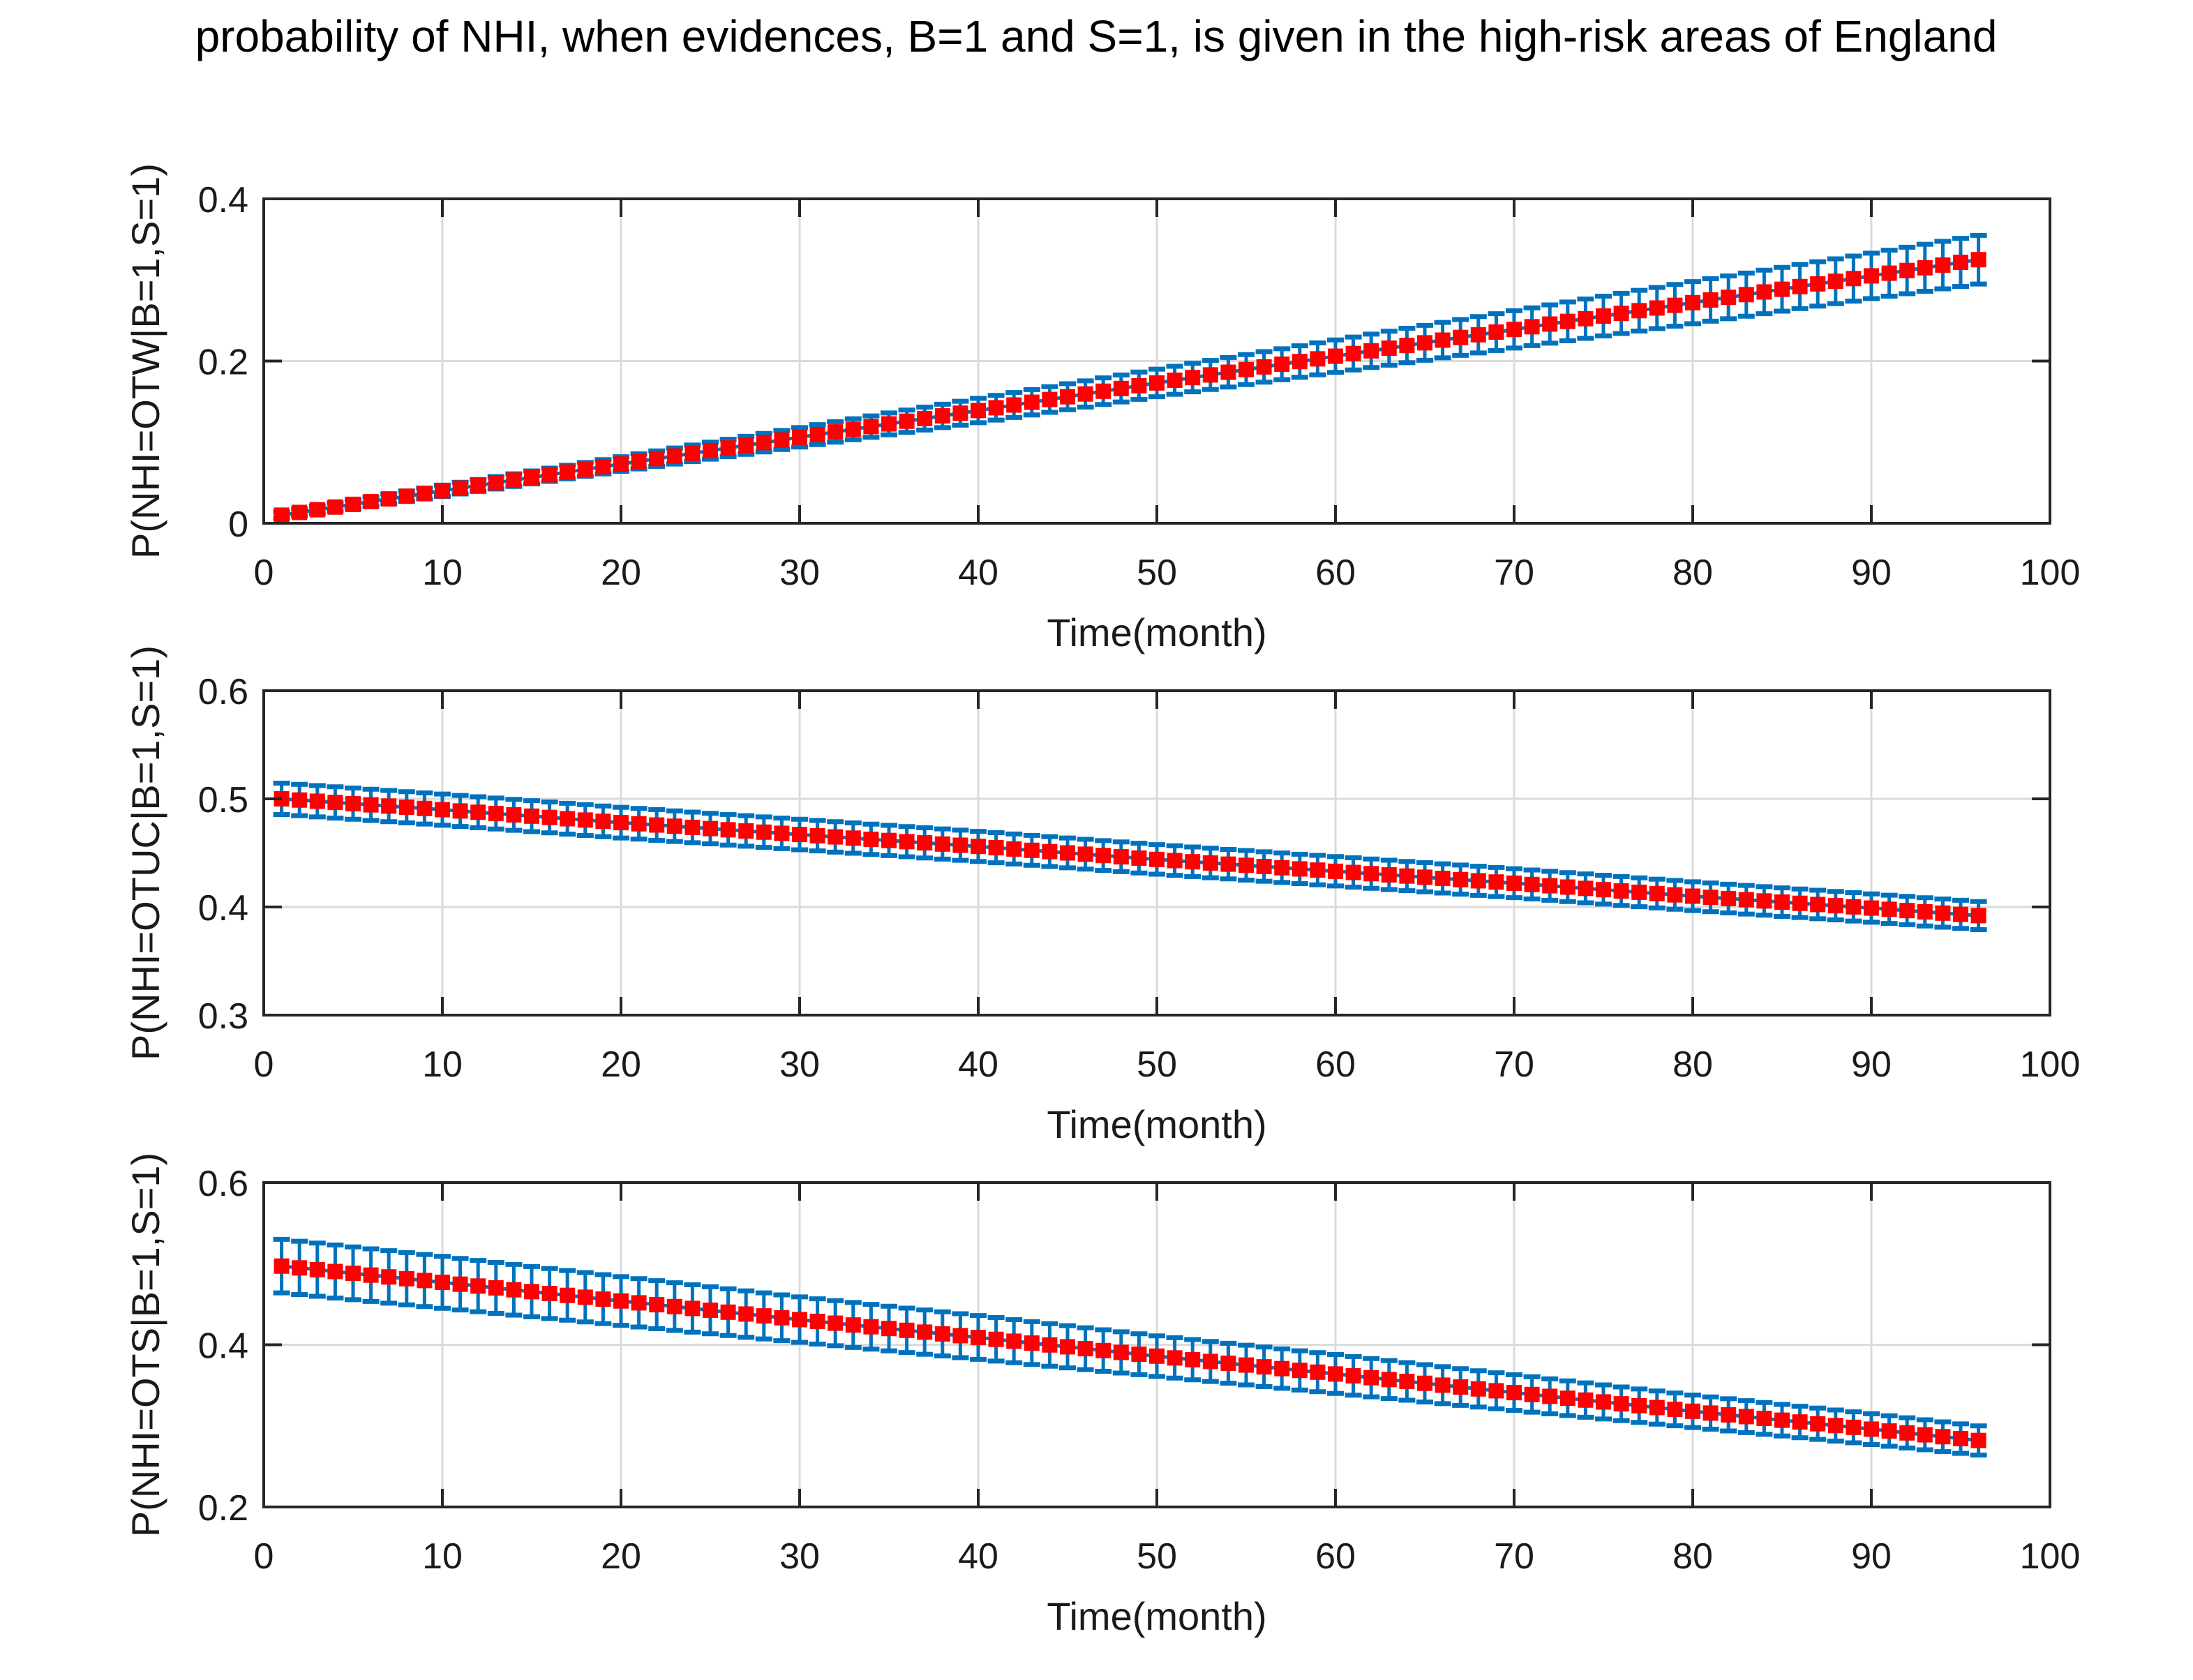  Describe the element at coordinates (621, 573) in the screenshot. I see `x-tick-label: 20` at that location.